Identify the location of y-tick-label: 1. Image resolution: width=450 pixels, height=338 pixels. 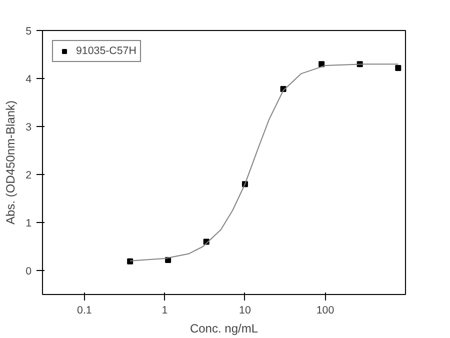
(29, 224).